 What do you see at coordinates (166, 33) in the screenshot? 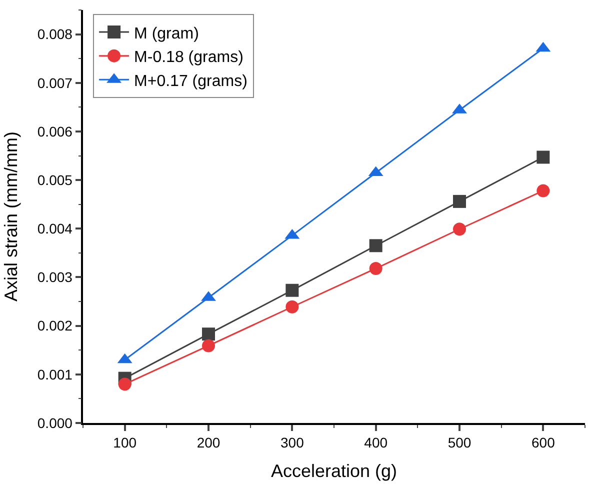
I see `legend-label: M (gram)` at bounding box center [166, 33].